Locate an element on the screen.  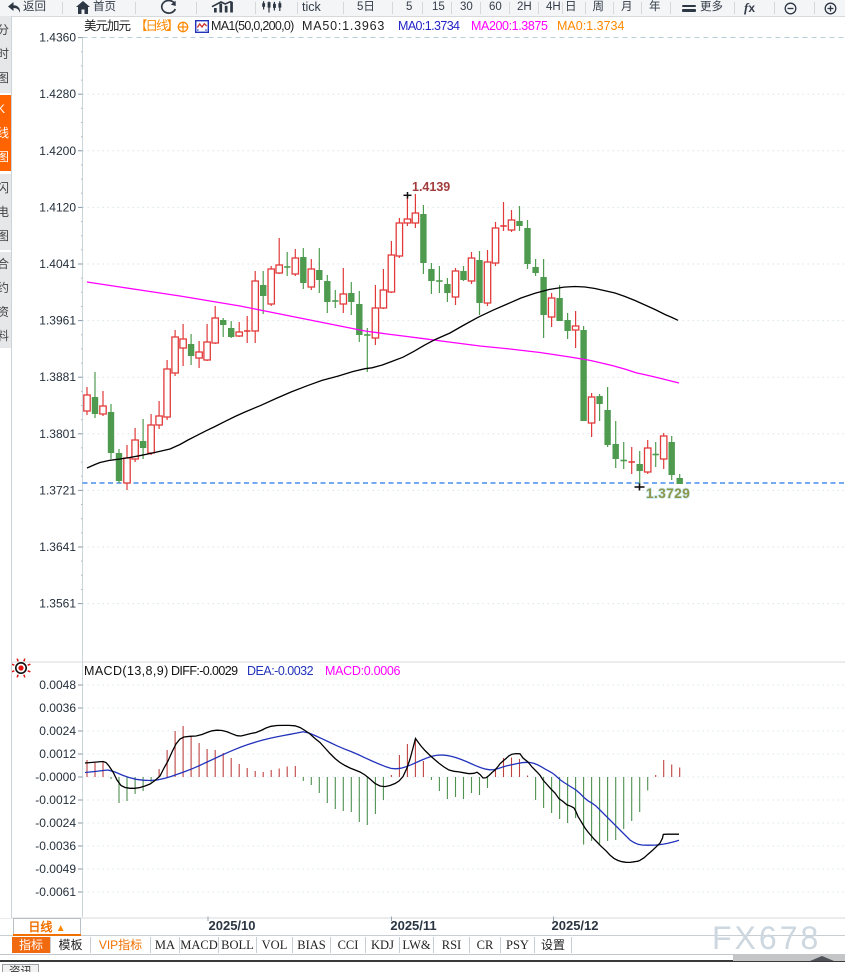
svg-text: 1.3801 is located at coordinates (57, 434).